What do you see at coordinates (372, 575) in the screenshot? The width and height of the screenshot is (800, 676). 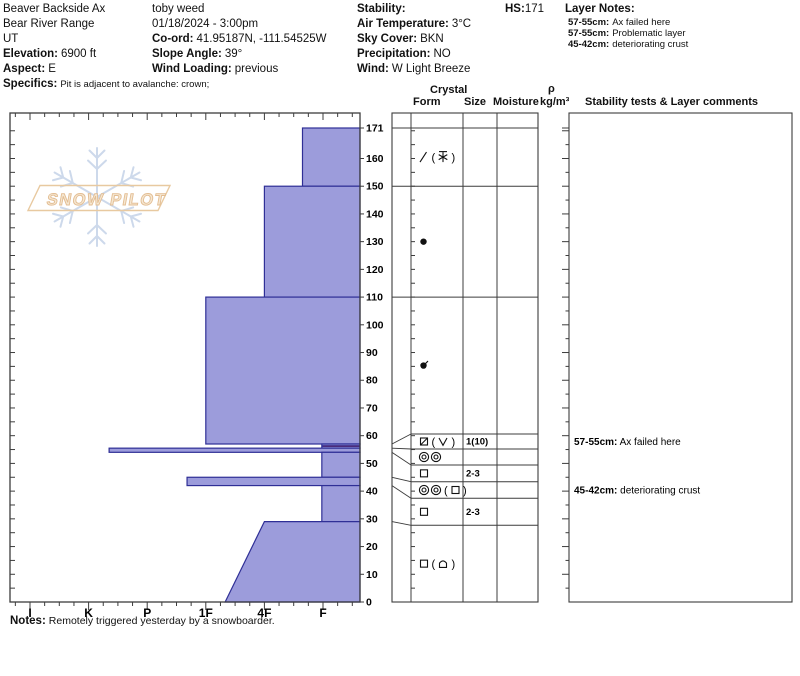 I see `depth-tick-label: 10` at bounding box center [372, 575].